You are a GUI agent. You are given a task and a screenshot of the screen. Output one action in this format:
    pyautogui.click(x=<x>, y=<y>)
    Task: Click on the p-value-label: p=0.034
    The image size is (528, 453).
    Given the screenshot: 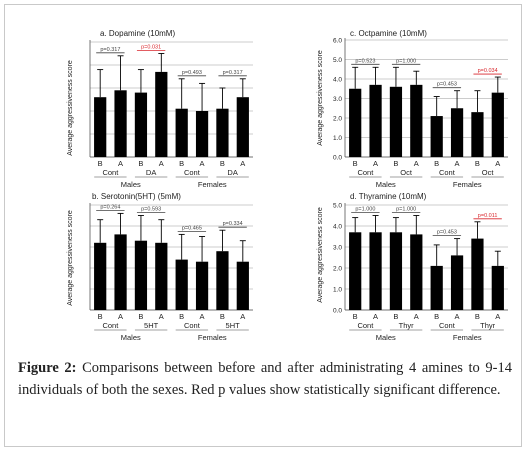 What is the action you would take?
    pyautogui.click(x=488, y=71)
    